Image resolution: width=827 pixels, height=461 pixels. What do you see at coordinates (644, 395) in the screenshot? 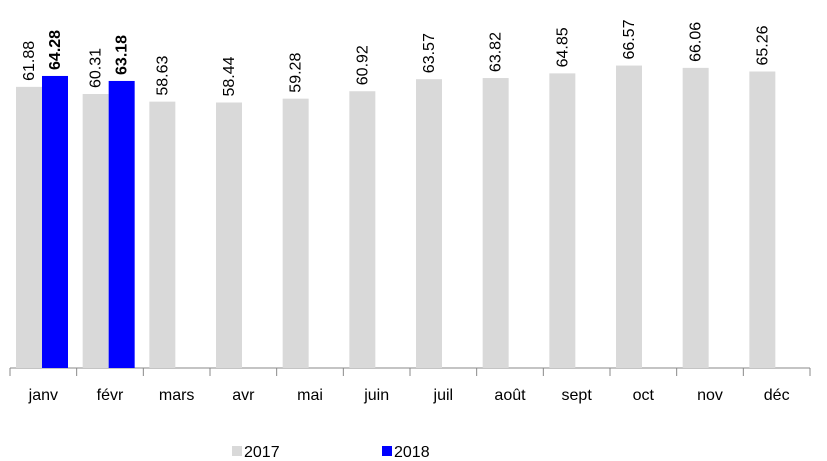
I see `x-tick-label: oct` at bounding box center [644, 395].